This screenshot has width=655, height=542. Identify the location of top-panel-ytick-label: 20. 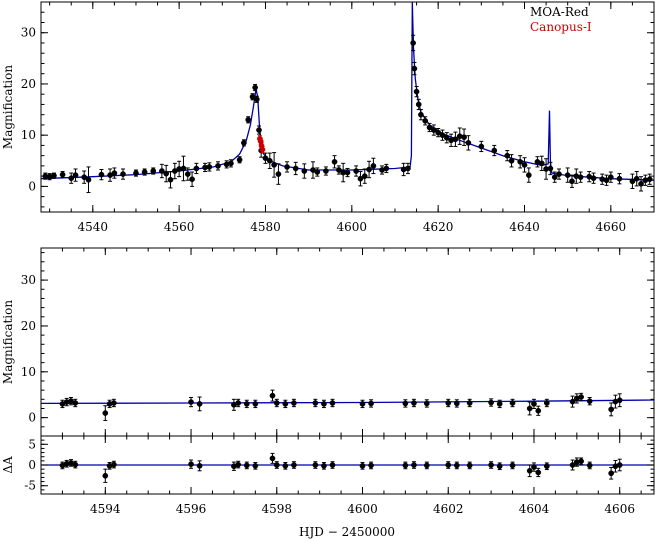
(28, 84).